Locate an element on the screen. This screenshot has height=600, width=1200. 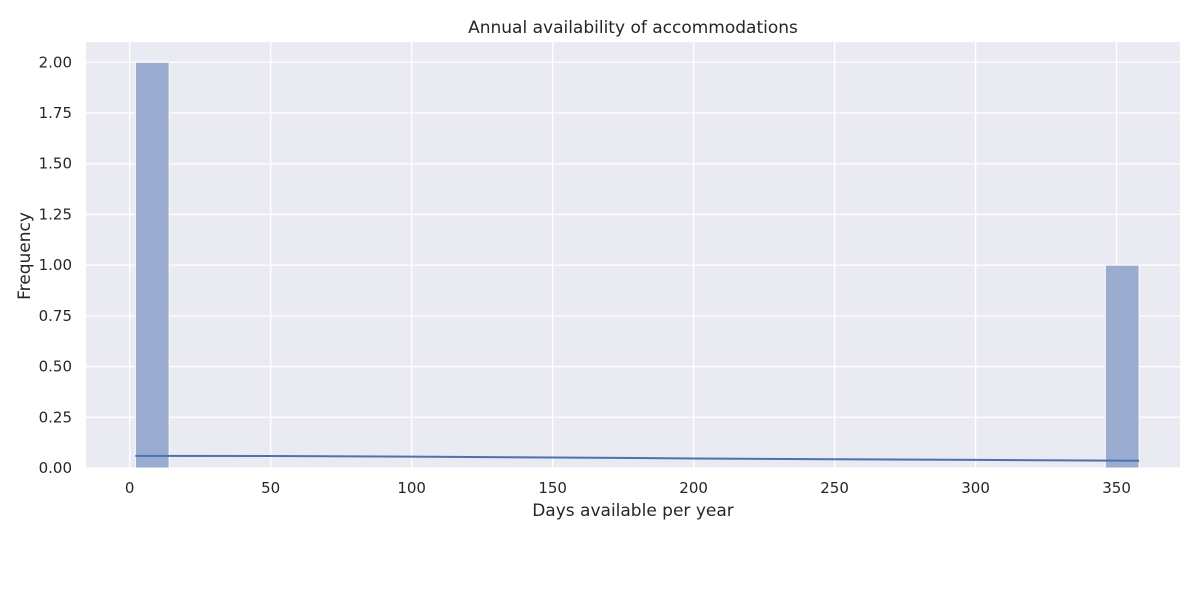
y-tick-label: 2.00 is located at coordinates (55, 62).